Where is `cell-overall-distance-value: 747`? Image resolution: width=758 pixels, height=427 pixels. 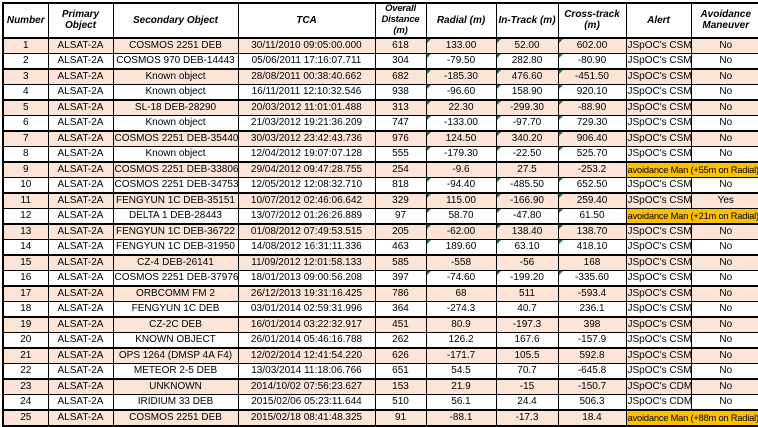 cell-overall-distance-value: 747 is located at coordinates (400, 123).